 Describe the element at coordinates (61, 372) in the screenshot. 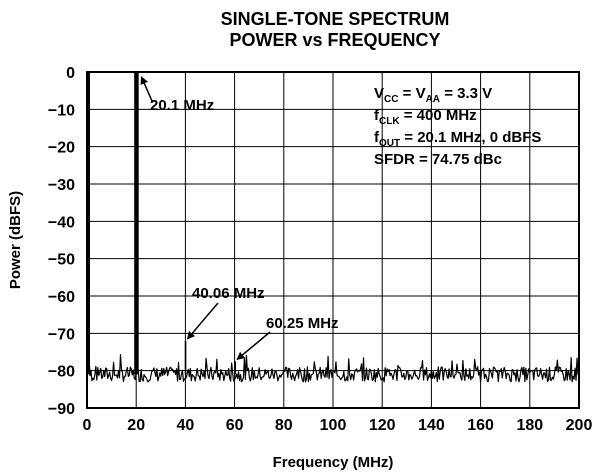

I see `y-tick-label: −80` at that location.